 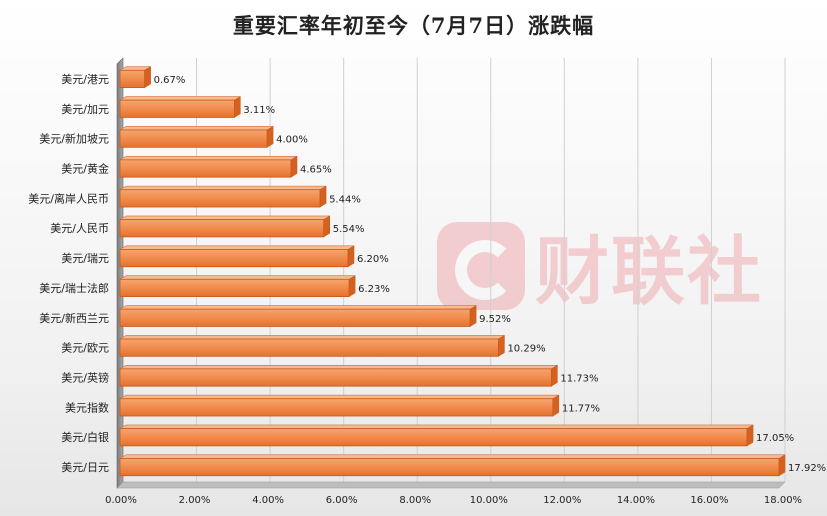 What do you see at coordinates (495, 319) in the screenshot?
I see `data-label: 9.52%` at bounding box center [495, 319].